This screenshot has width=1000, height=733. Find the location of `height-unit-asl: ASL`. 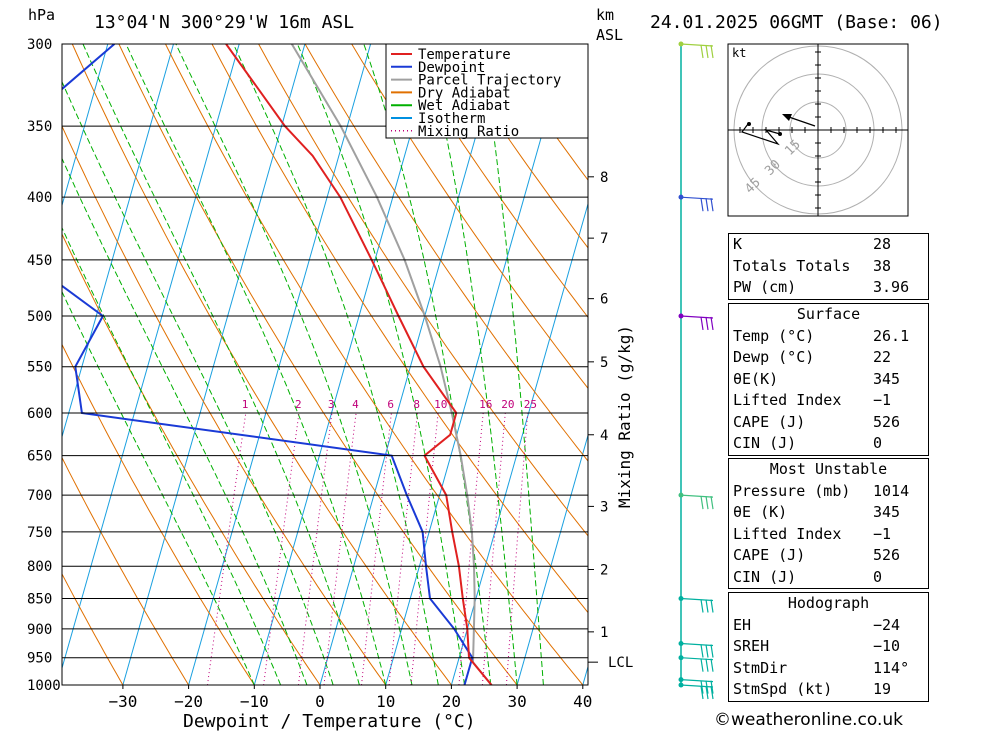

height-unit-asl: ASL is located at coordinates (609, 35).